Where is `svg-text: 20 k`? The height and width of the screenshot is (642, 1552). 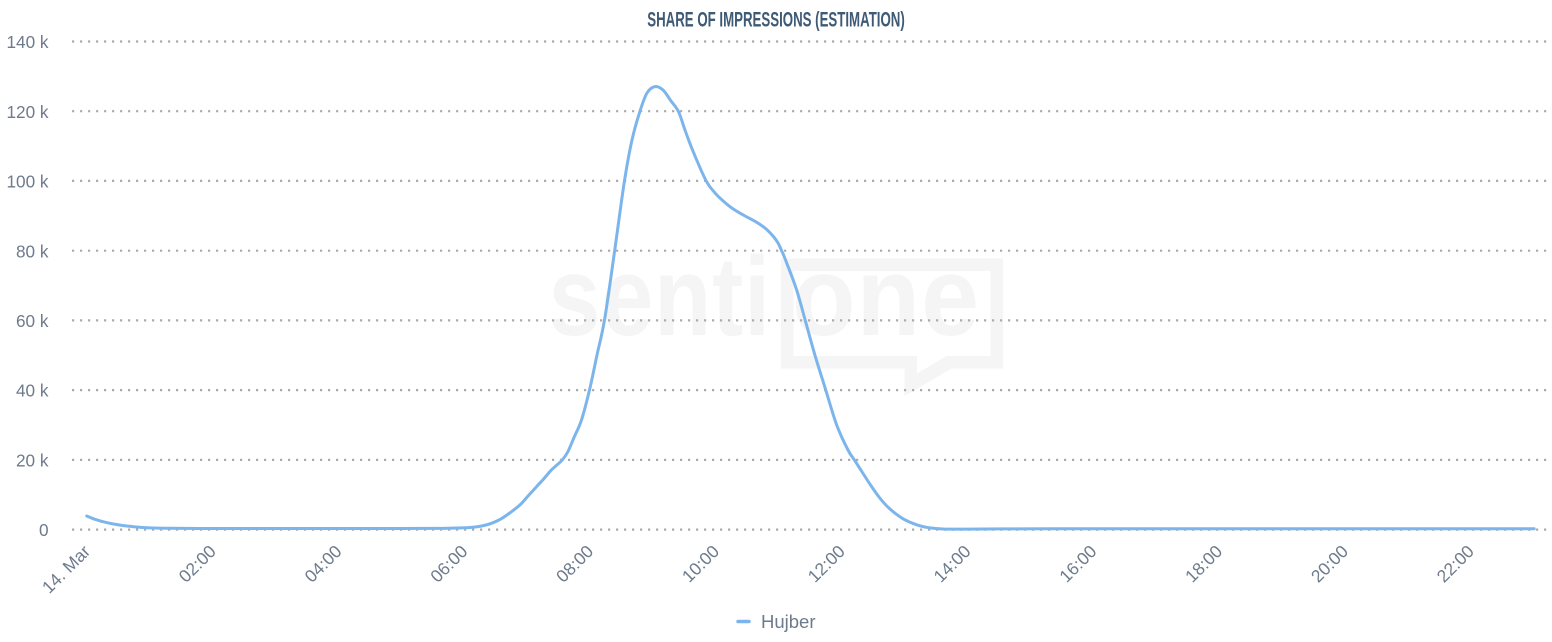 svg-text: 20 k is located at coordinates (32, 461).